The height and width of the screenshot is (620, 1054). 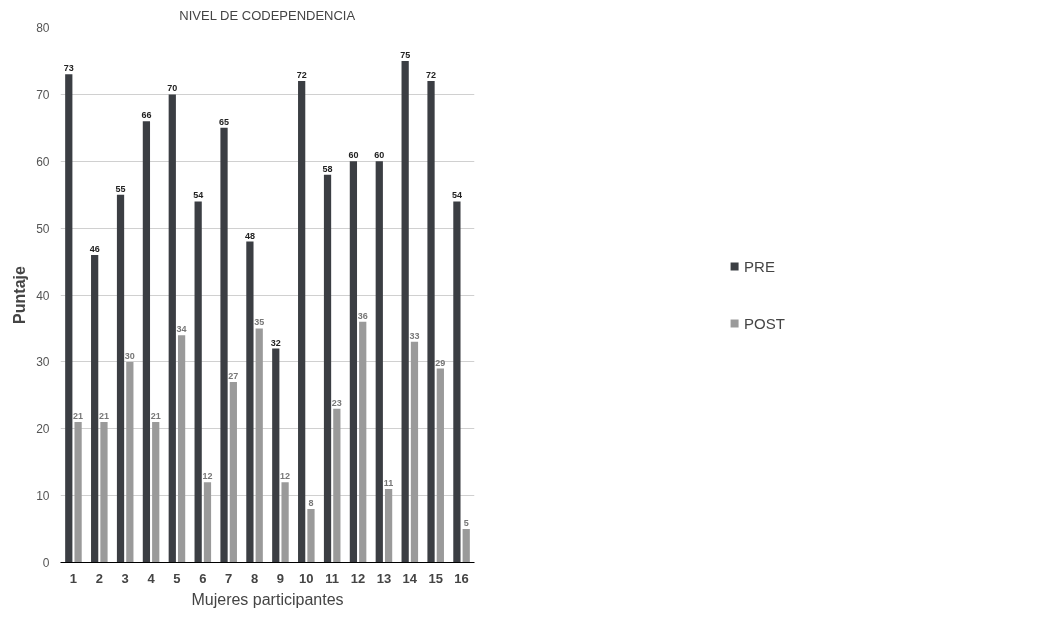 I want to click on y-axis-title: Puntaje, so click(x=20, y=295).